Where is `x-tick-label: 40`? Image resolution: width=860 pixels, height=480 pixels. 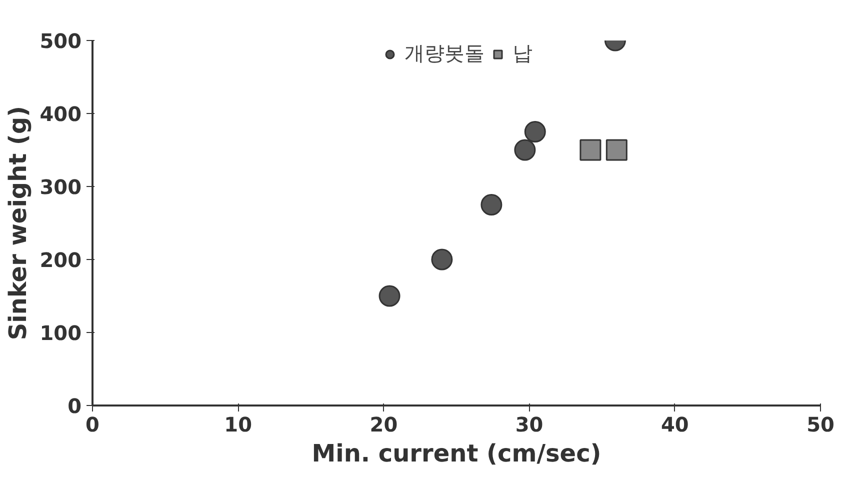 x-tick-label: 40 is located at coordinates (674, 424).